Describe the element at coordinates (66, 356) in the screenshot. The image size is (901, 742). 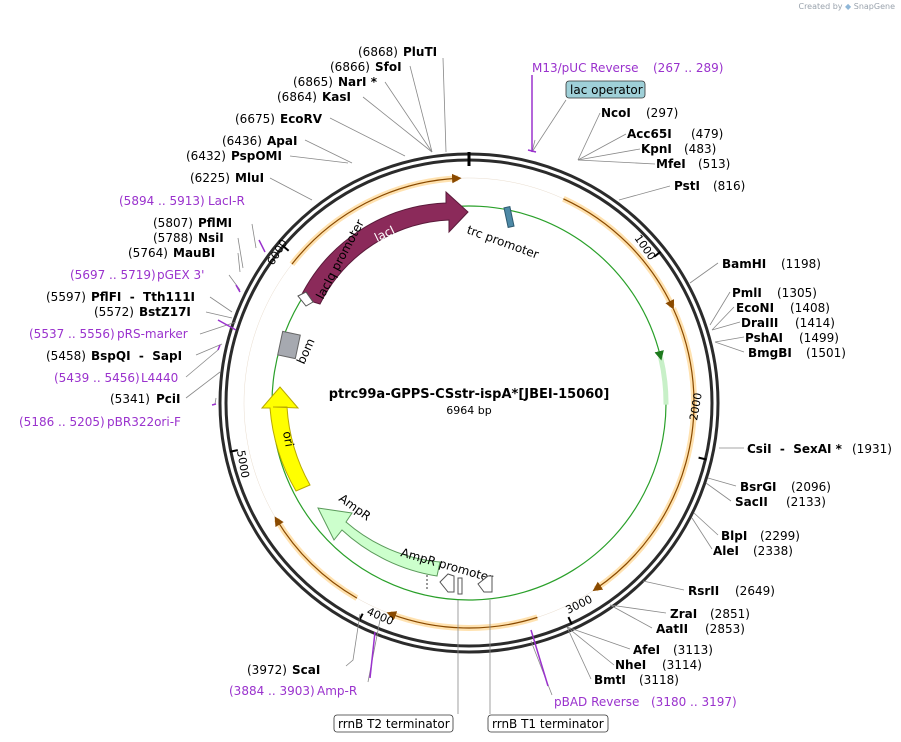
I see `enzyme-BspQI-SapI-pos: (5458)` at that location.